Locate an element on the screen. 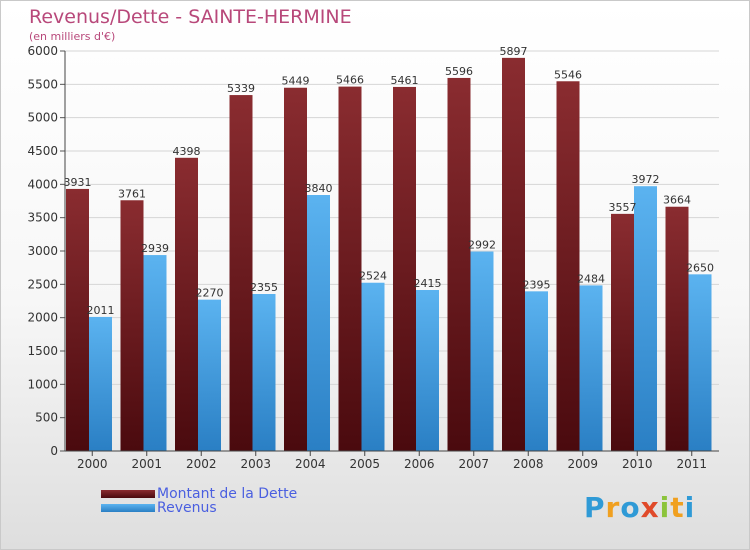  logo-letter: P is located at coordinates (595, 507).